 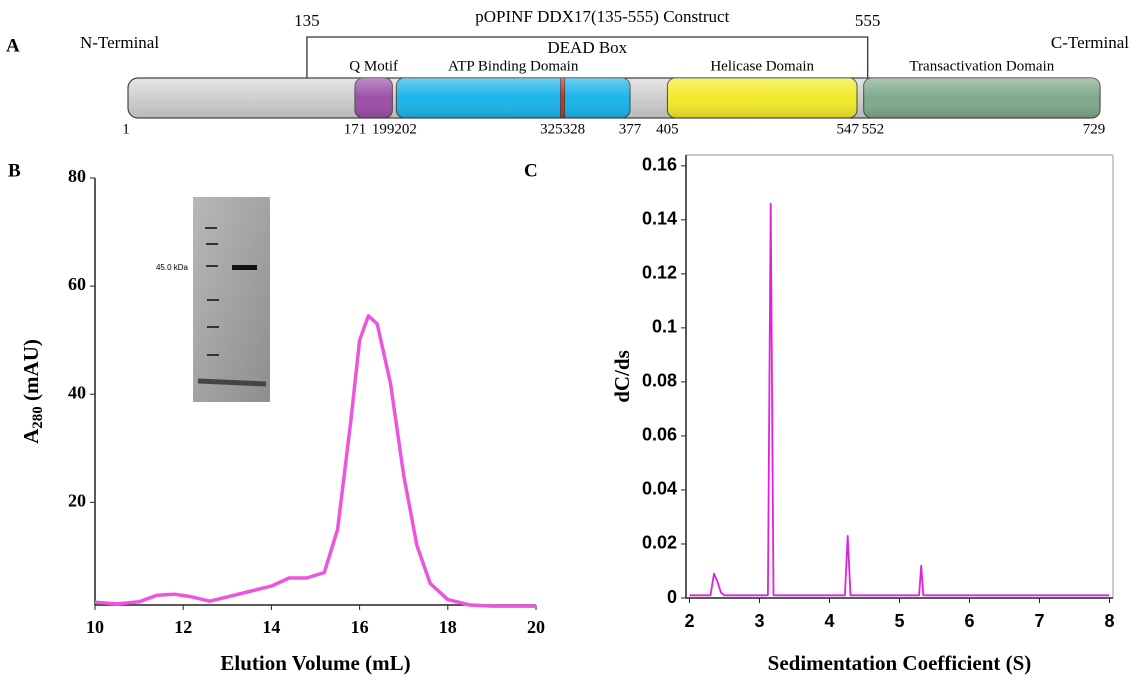 What do you see at coordinates (969, 621) in the screenshot?
I see `x-tick-label: 6` at bounding box center [969, 621].